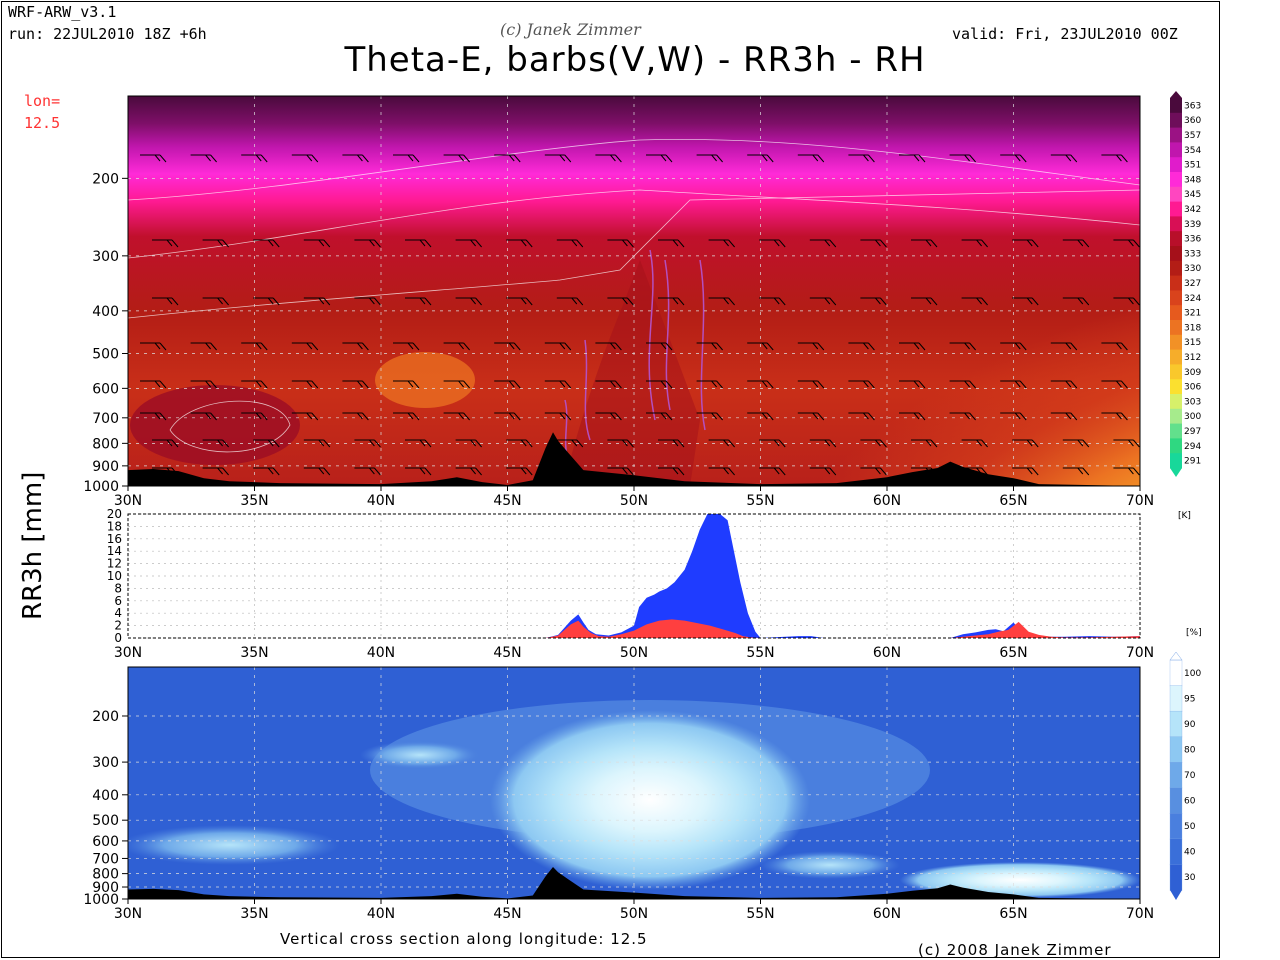 The height and width of the screenshot is (960, 1280). What do you see at coordinates (1192, 432) in the screenshot?
I see `colorbar-label: 297` at bounding box center [1192, 432].